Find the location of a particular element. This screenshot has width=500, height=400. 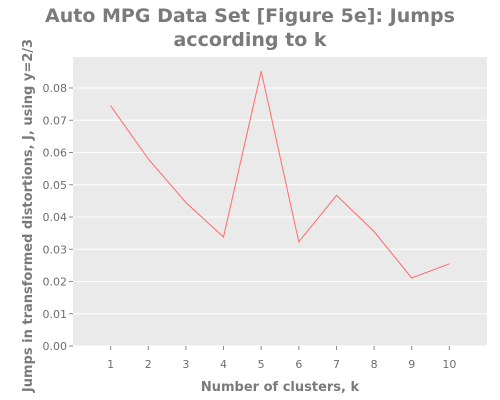

x-tick-label: 3 is located at coordinates (185, 364).